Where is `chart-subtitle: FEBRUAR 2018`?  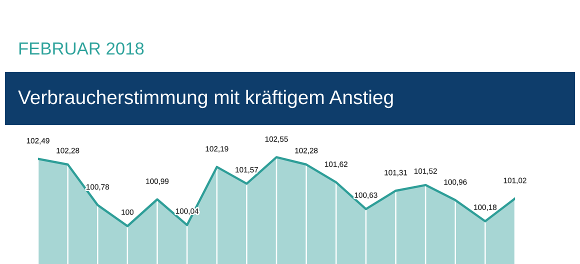 chart-subtitle: FEBRUAR 2018 is located at coordinates (81, 48).